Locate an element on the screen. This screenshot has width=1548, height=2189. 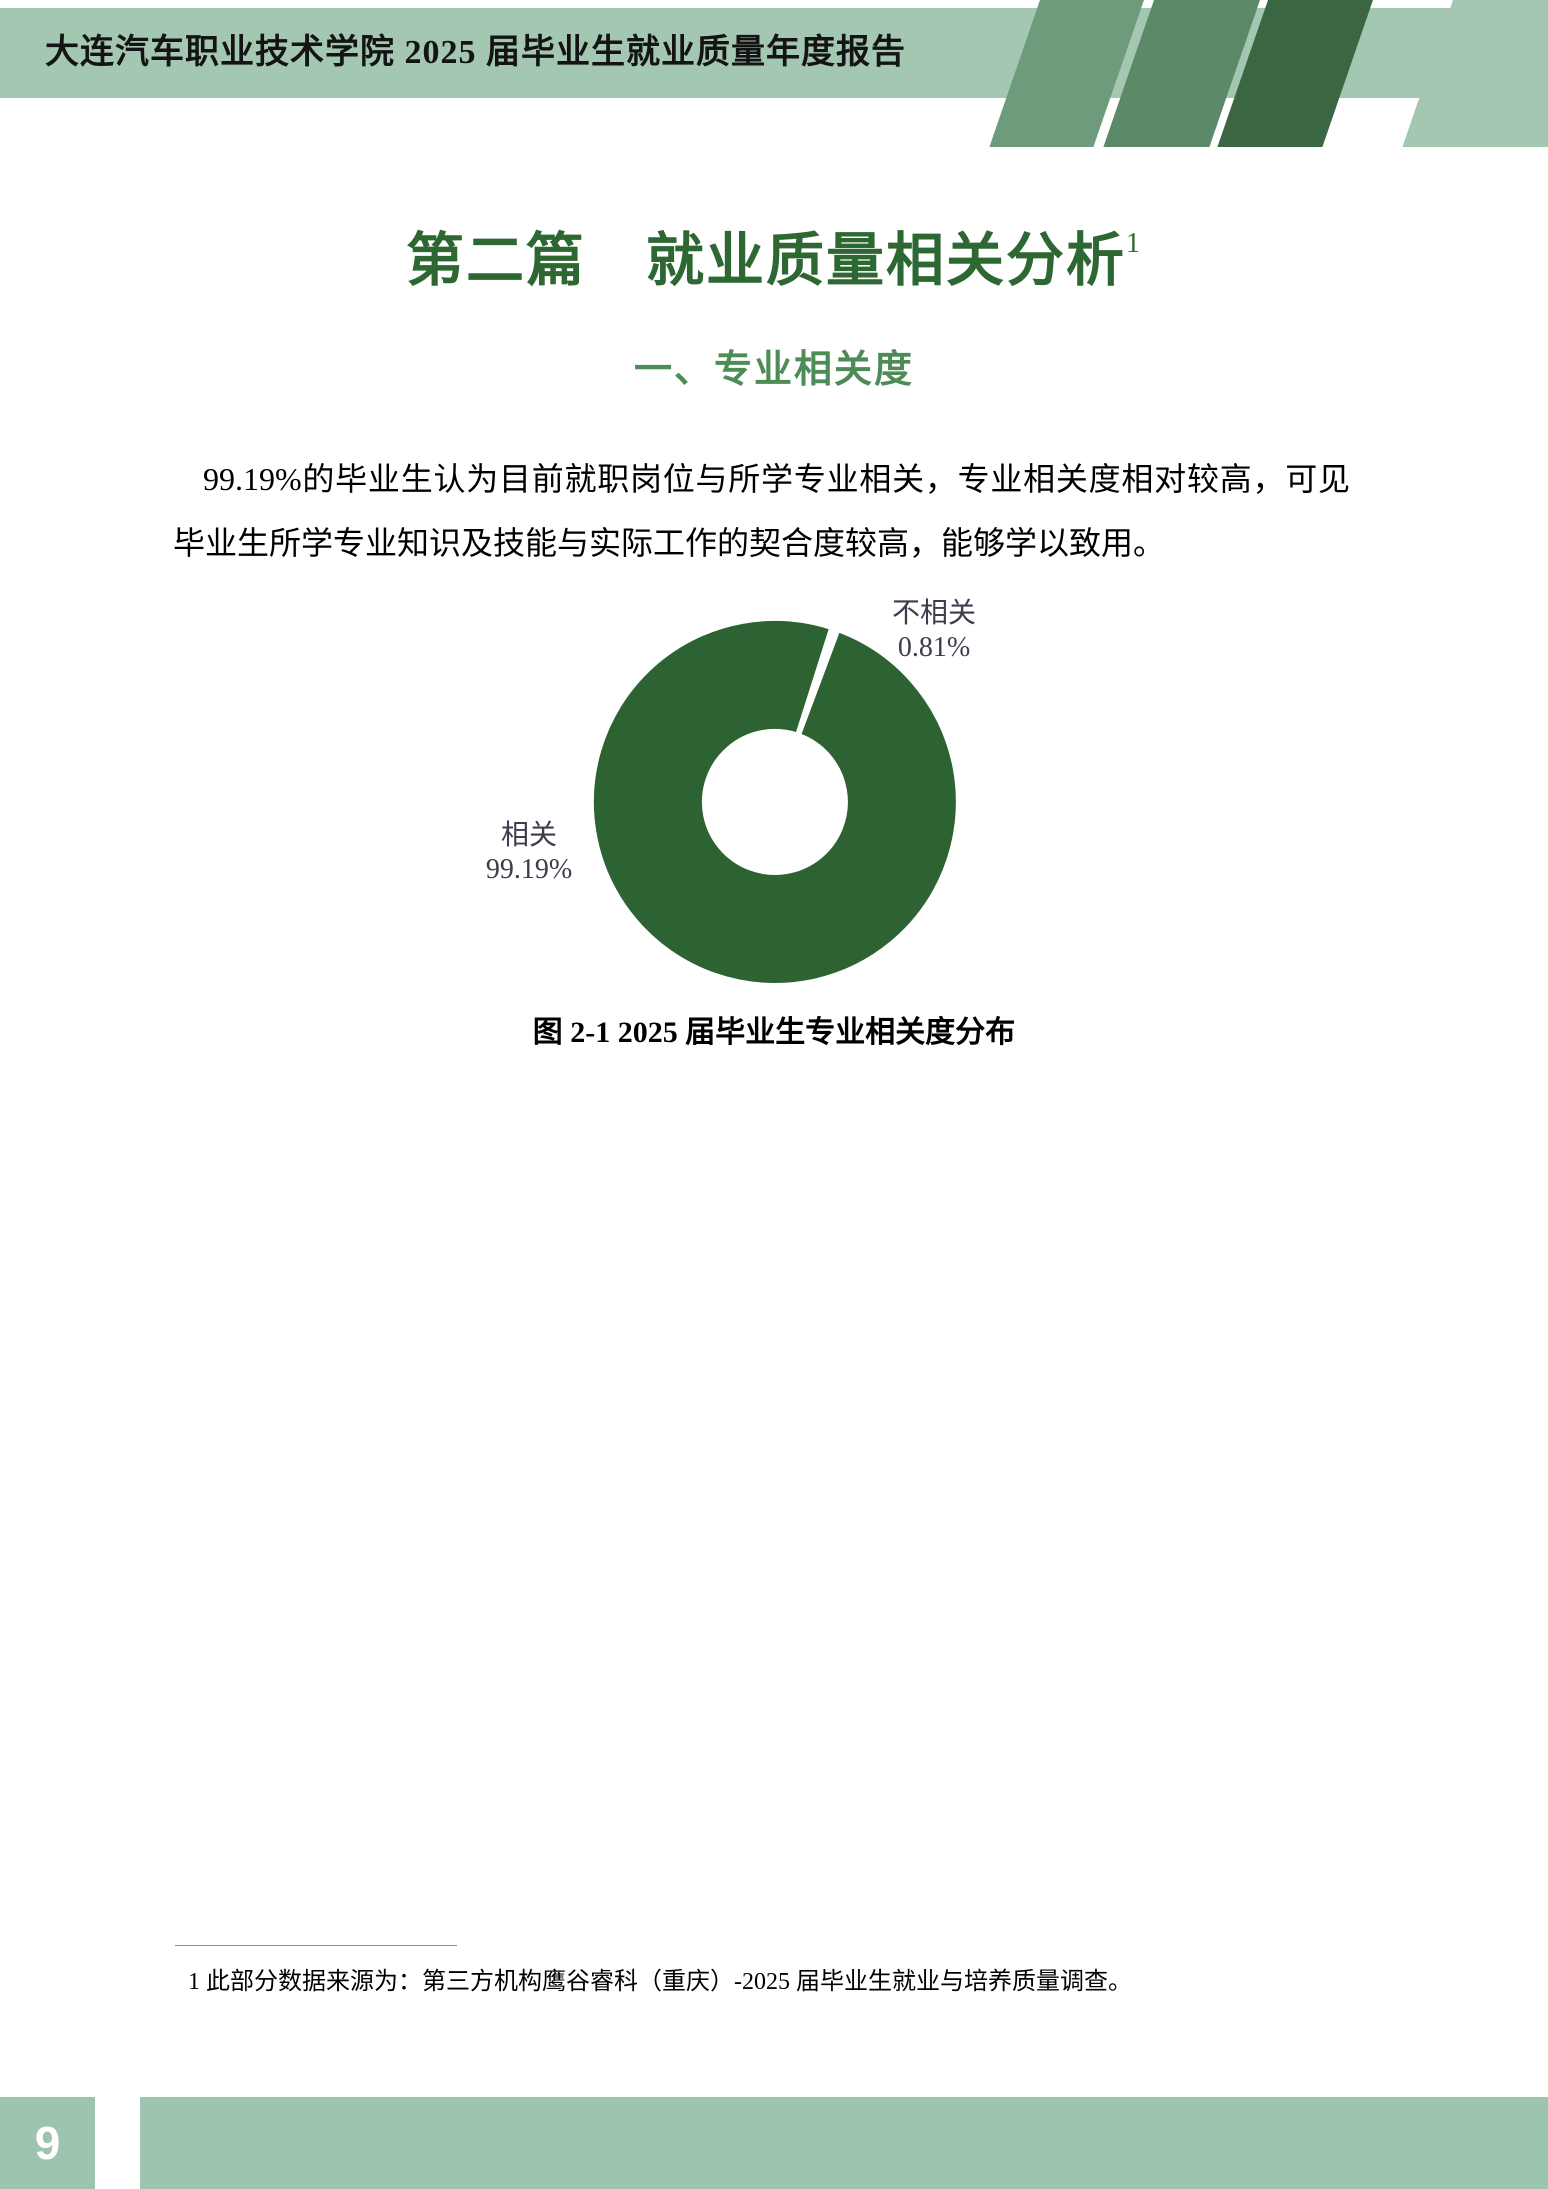
page-number-badge: 9 is located at coordinates (47, 2143).